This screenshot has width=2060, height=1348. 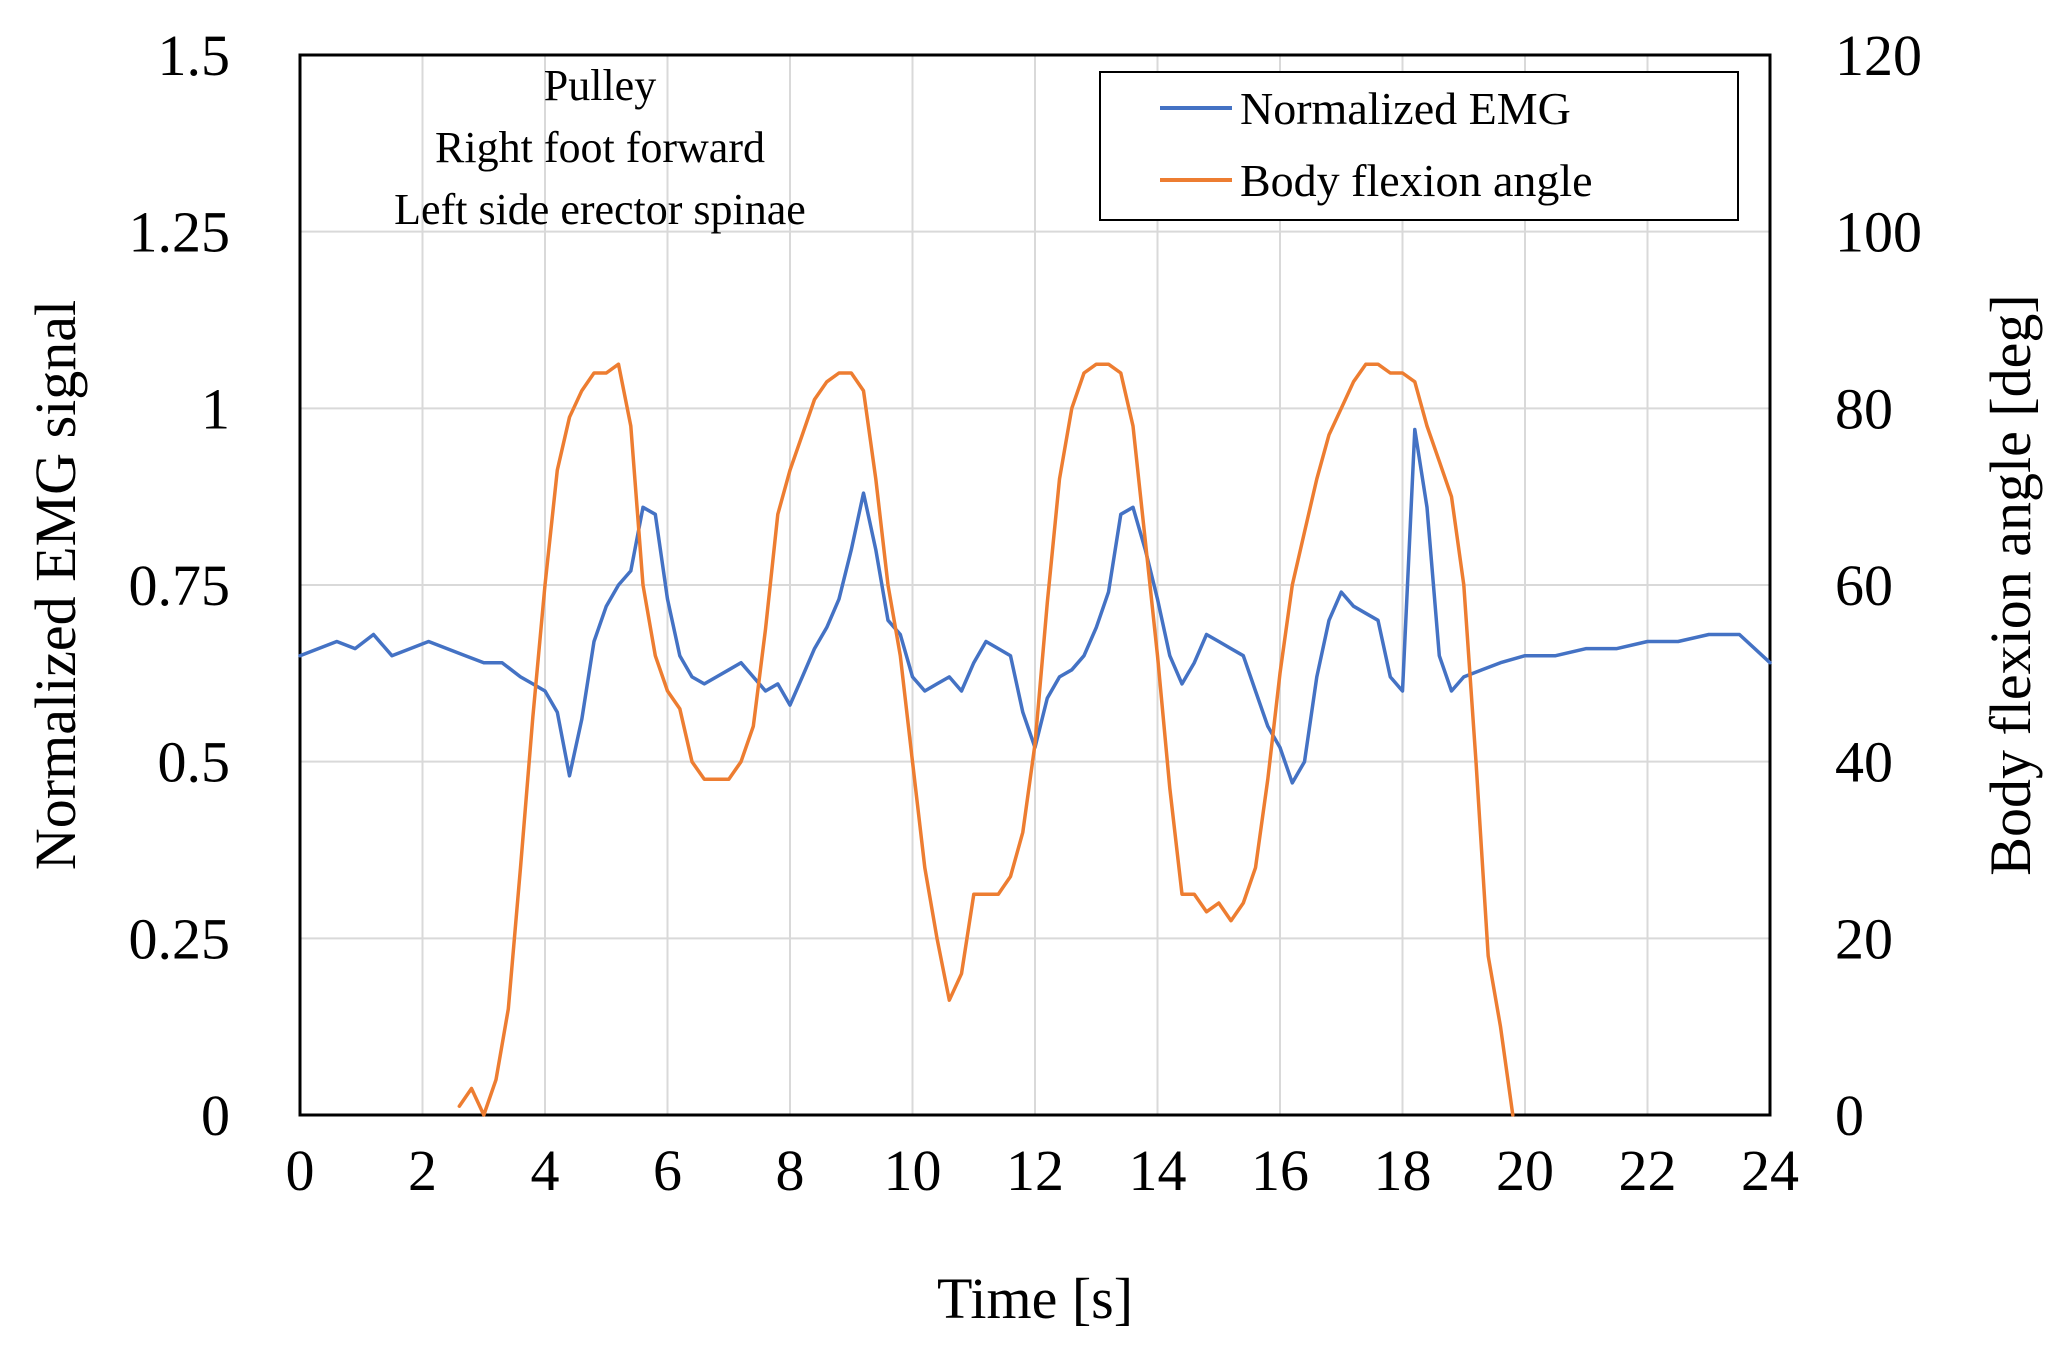 I want to click on x-tick-label: 20, so click(x=1525, y=1170).